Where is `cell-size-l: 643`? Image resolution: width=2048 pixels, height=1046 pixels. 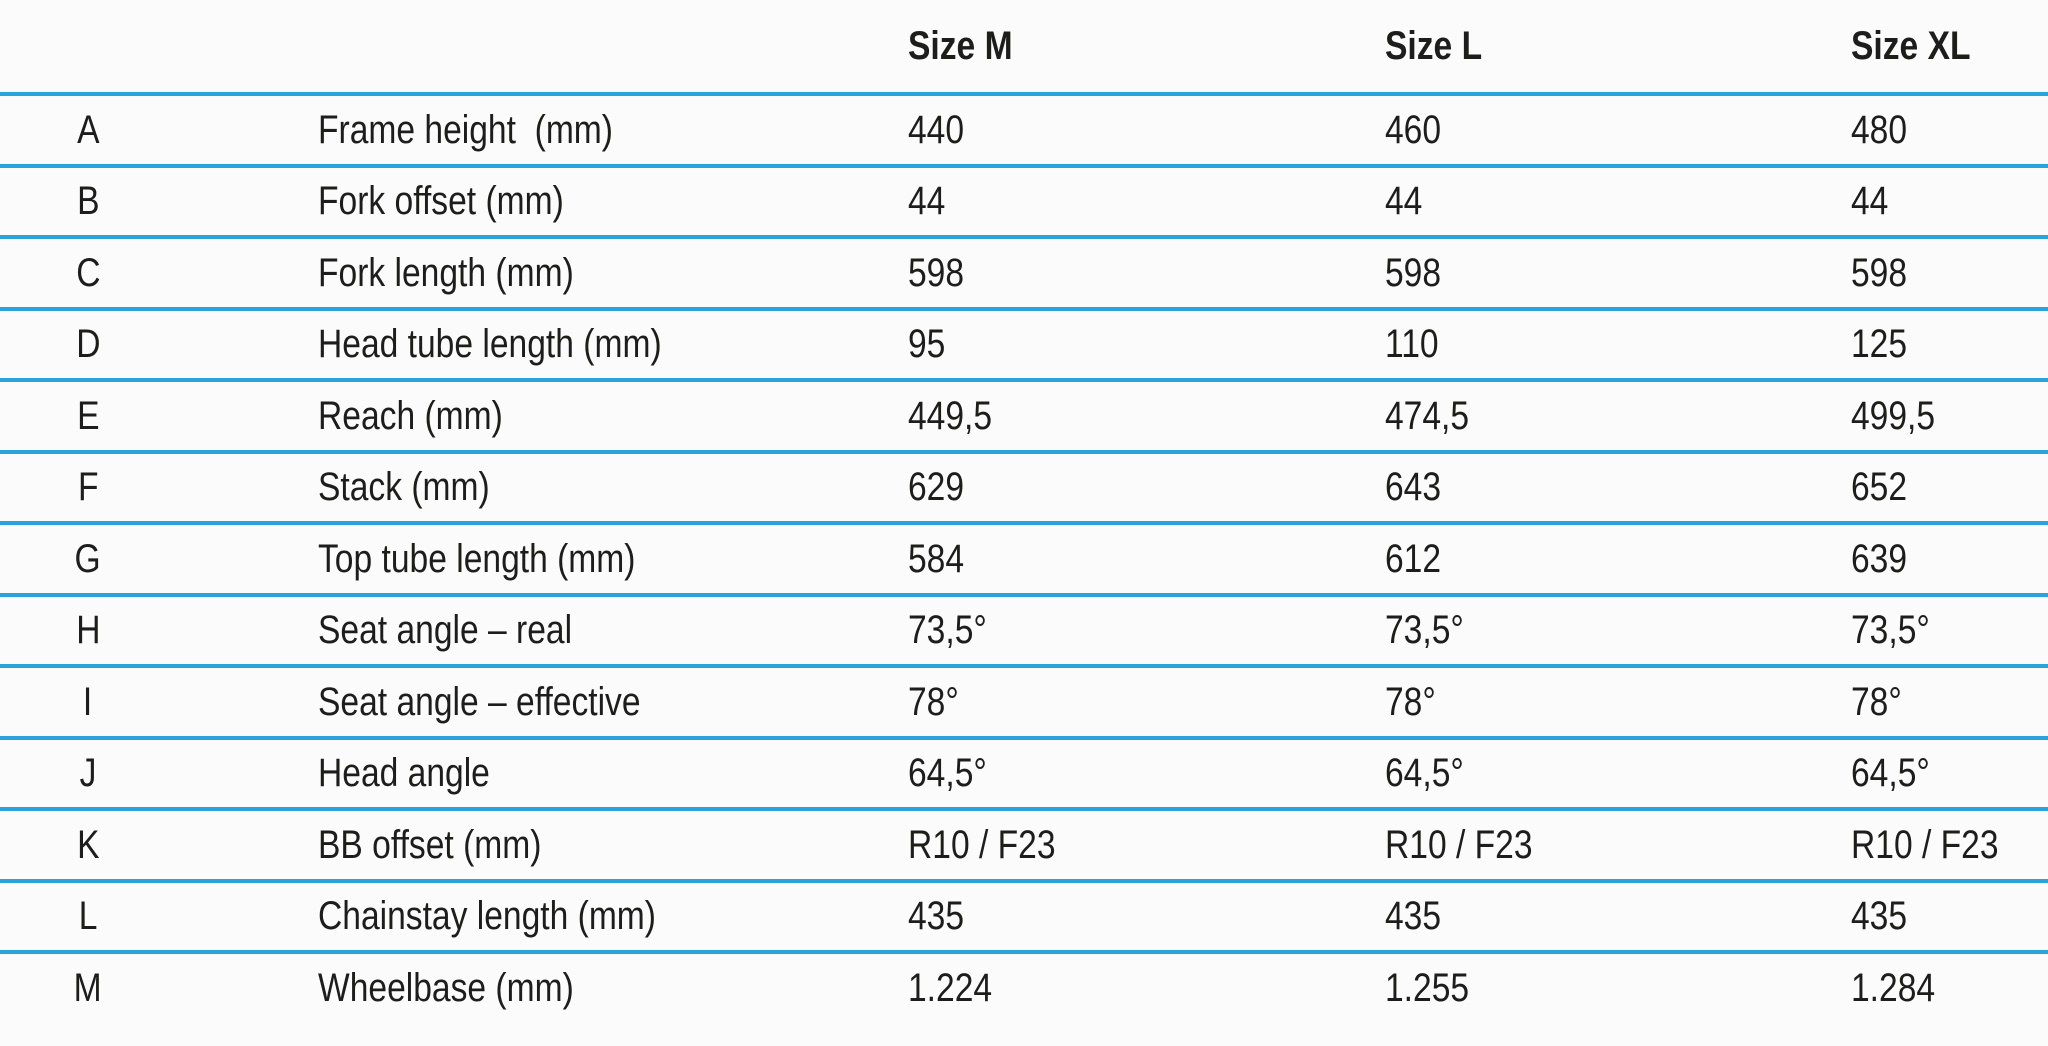 cell-size-l: 643 is located at coordinates (1413, 487).